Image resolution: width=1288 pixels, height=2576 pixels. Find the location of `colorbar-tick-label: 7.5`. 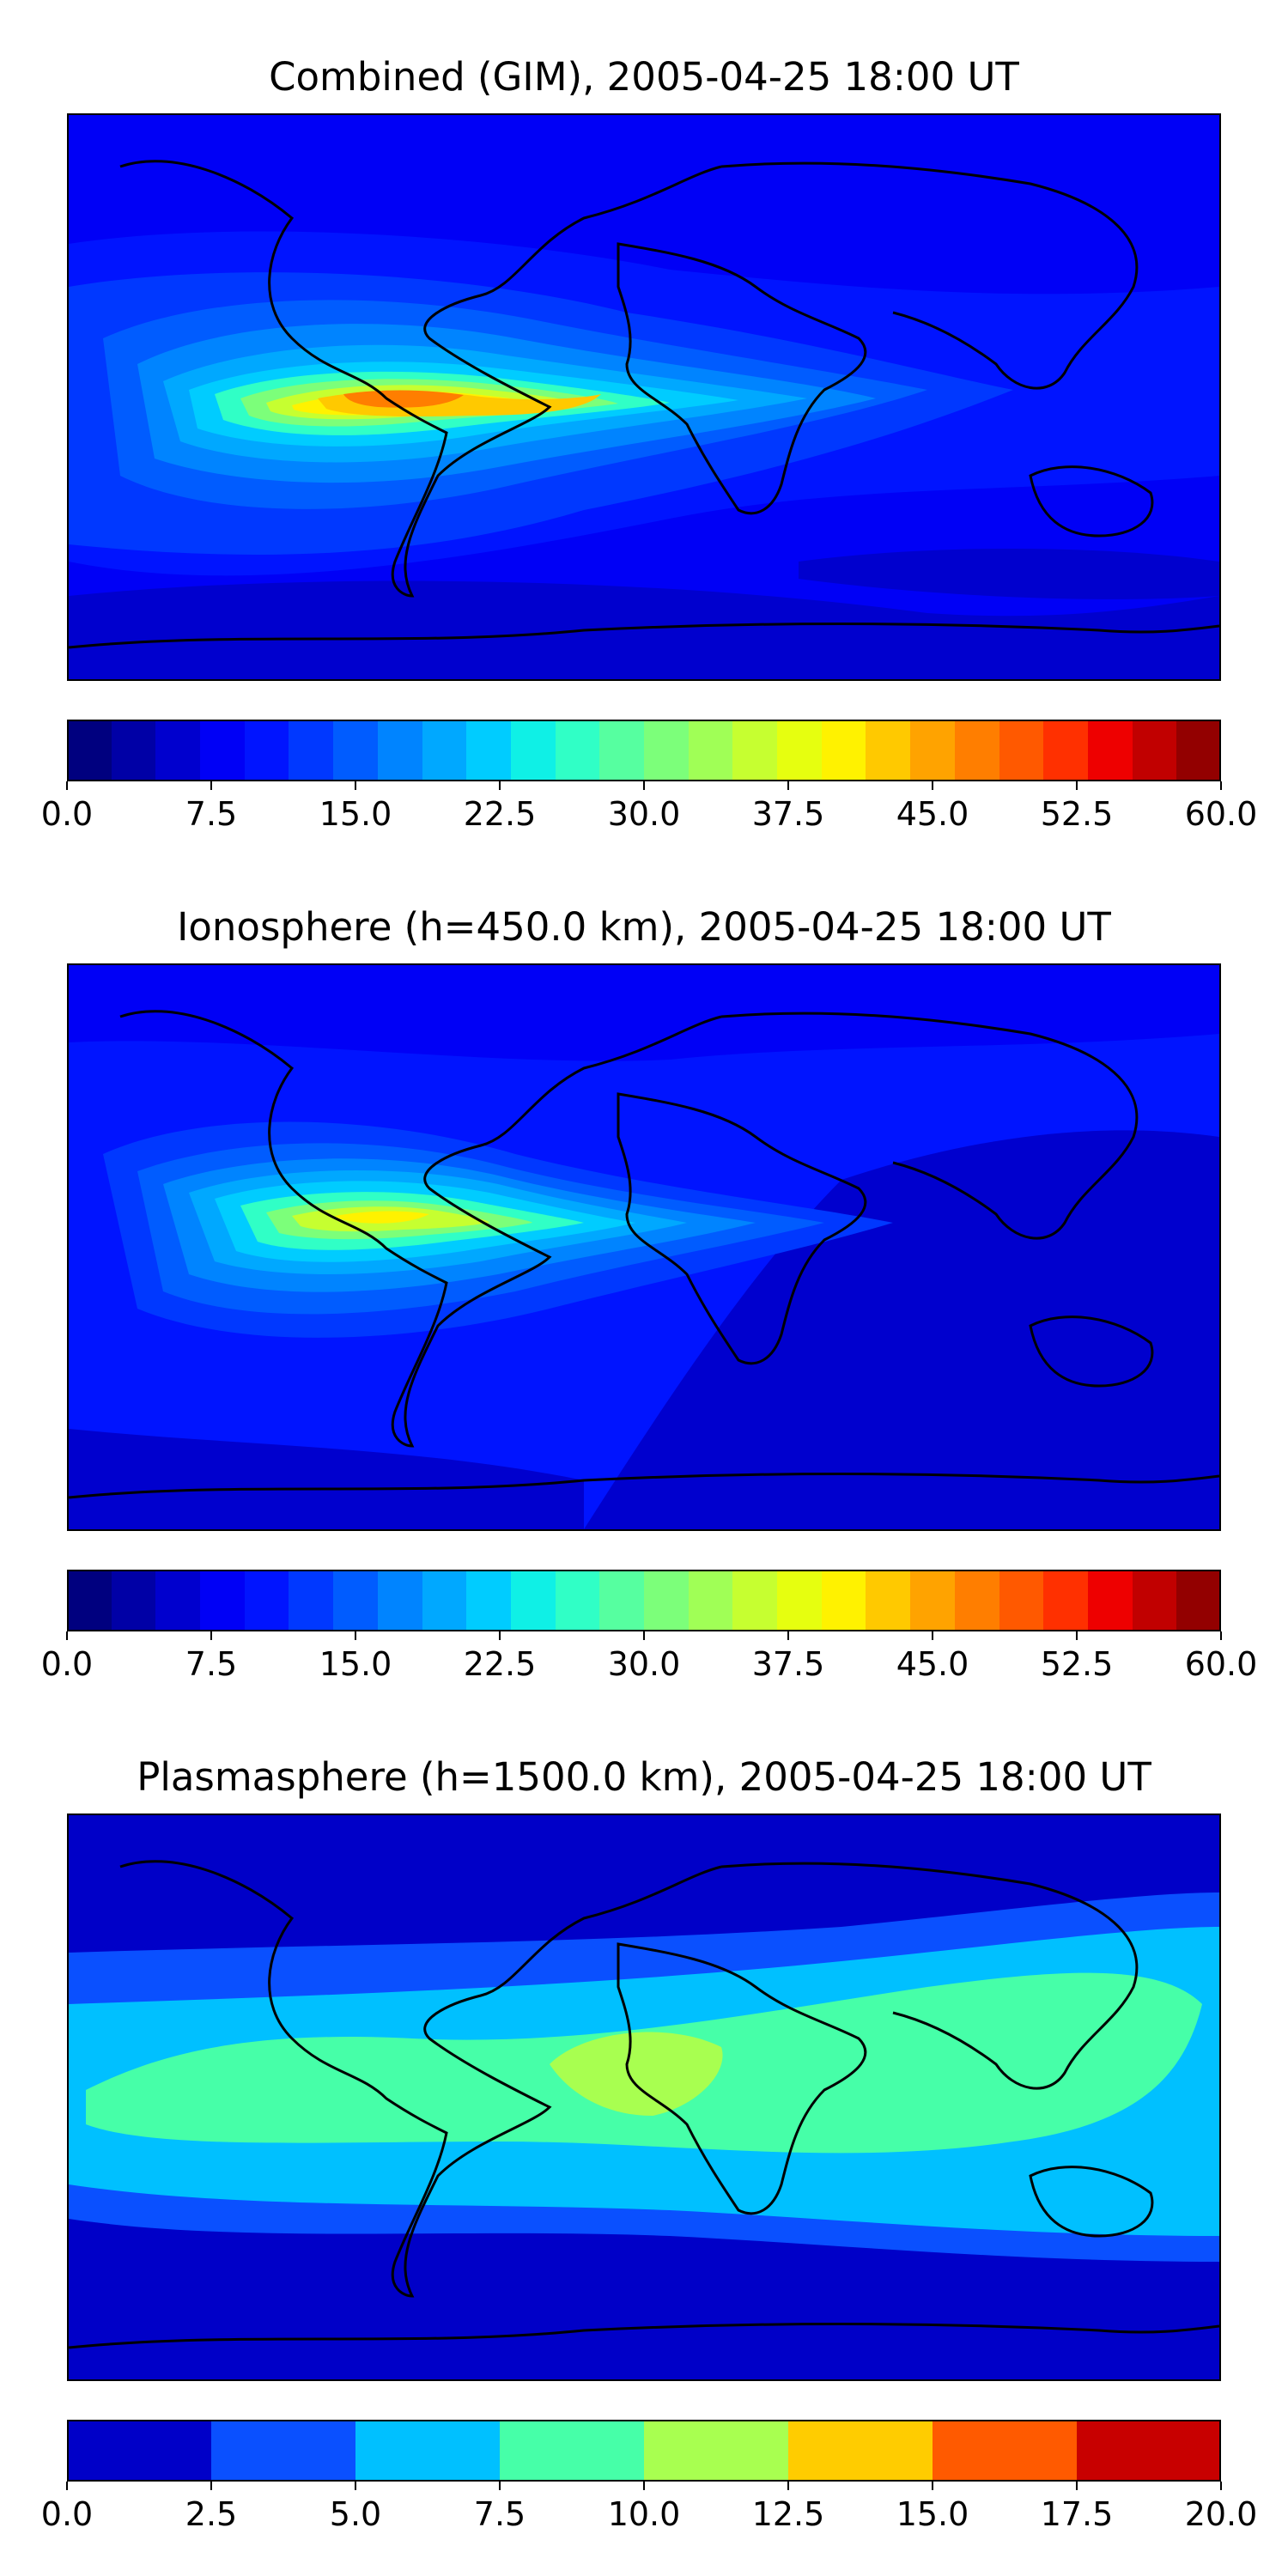

colorbar-tick-label: 7.5 is located at coordinates (212, 1664).